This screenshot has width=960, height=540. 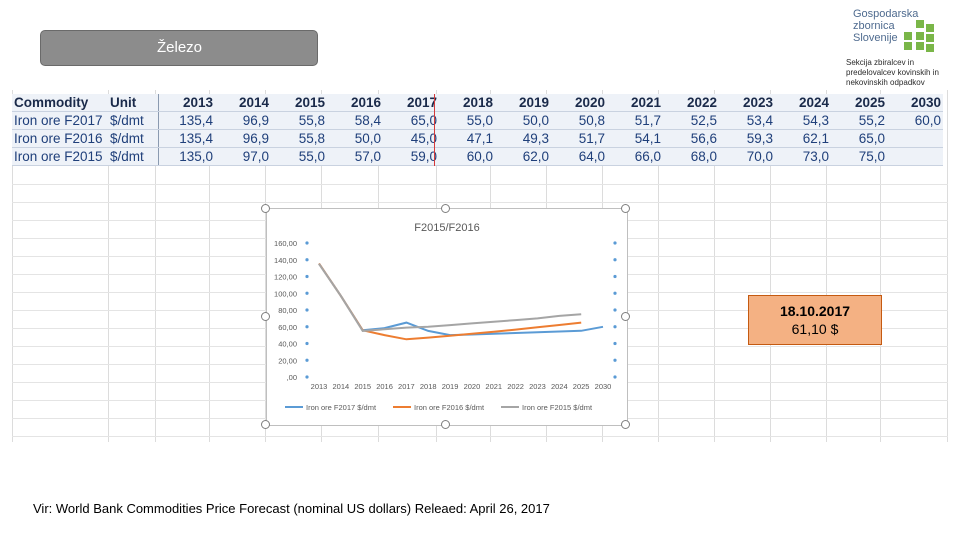 I want to click on y-tick-label: 140,00, so click(x=285, y=260).